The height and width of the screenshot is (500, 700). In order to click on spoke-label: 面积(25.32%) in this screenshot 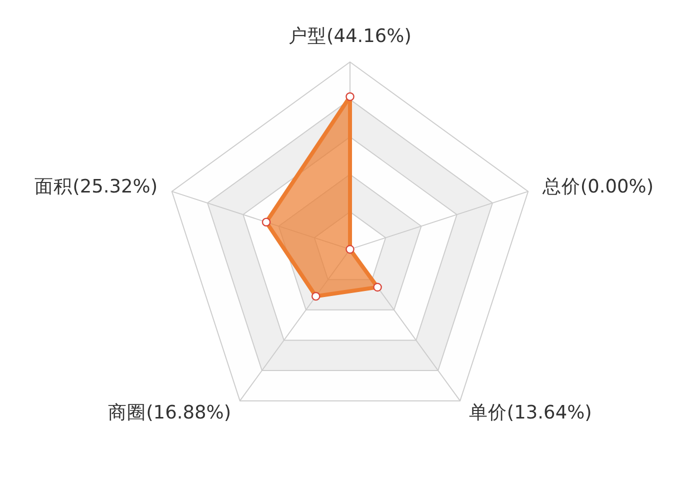, I will do `click(96, 187)`.